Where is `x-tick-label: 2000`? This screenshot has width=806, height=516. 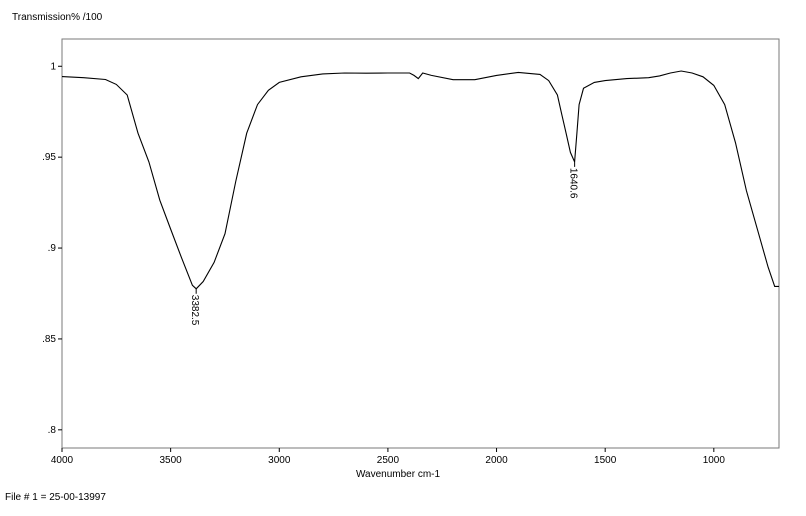 x-tick-label: 2000 is located at coordinates (496, 460).